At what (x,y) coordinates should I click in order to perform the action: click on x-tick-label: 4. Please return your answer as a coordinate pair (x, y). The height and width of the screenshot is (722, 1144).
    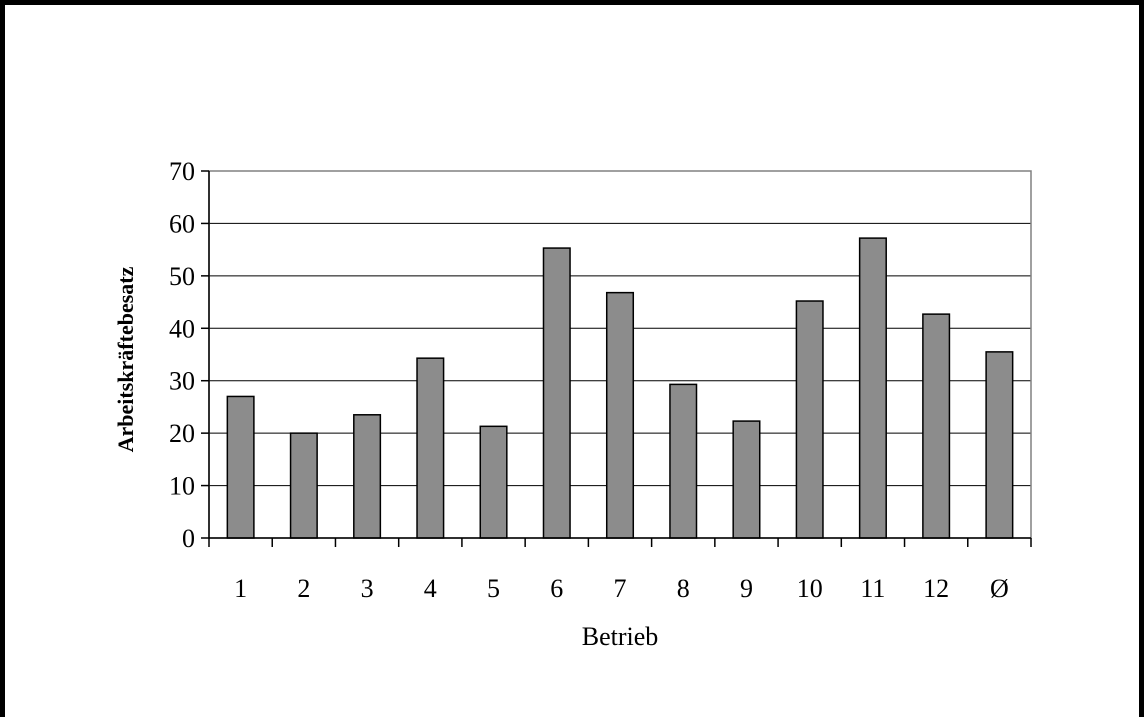
    Looking at the image, I should click on (430, 588).